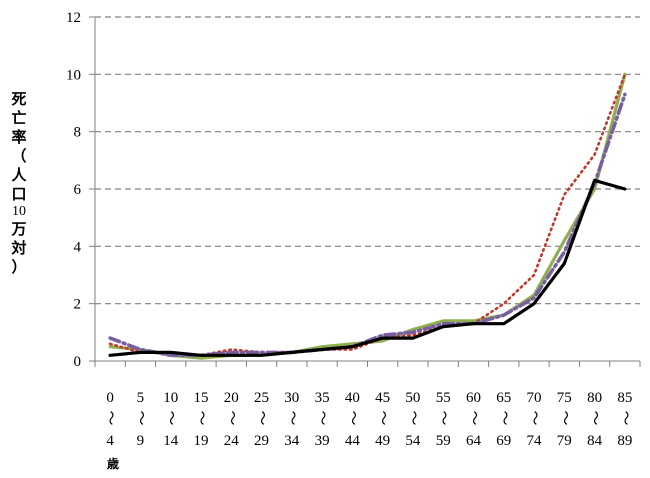 The image size is (650, 478). I want to click on x-tick-label: 60, so click(473, 398).